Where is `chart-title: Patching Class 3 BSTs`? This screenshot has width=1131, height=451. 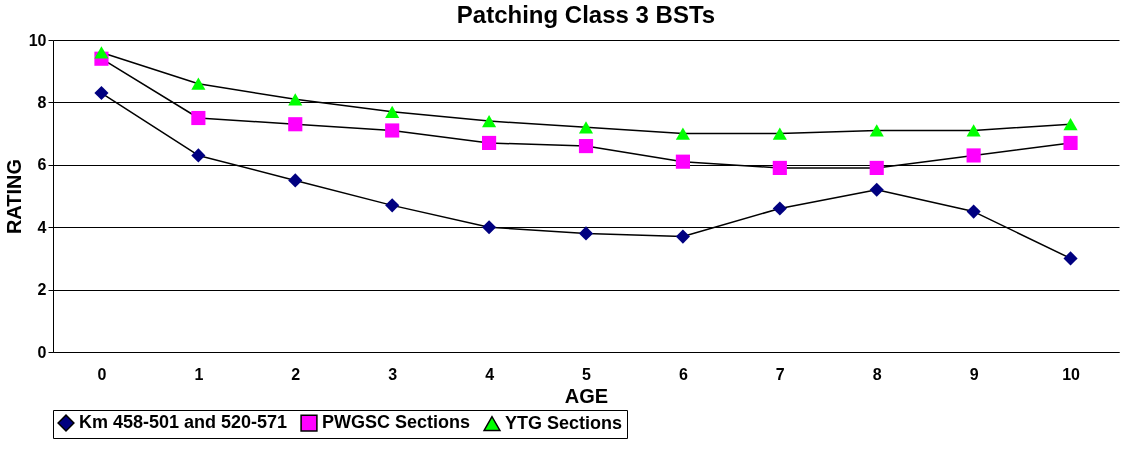
chart-title: Patching Class 3 BSTs is located at coordinates (586, 14).